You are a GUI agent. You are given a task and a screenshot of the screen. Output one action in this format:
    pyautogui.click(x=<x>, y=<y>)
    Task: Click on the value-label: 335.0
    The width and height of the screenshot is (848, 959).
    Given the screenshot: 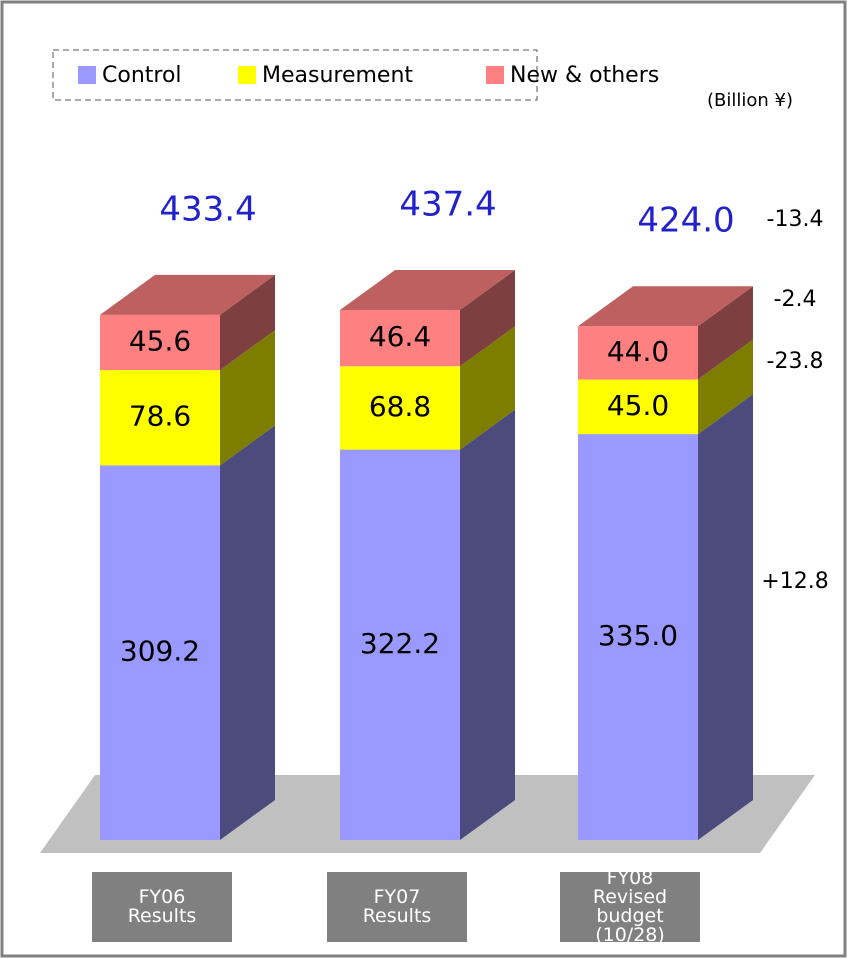 What is the action you would take?
    pyautogui.click(x=638, y=635)
    